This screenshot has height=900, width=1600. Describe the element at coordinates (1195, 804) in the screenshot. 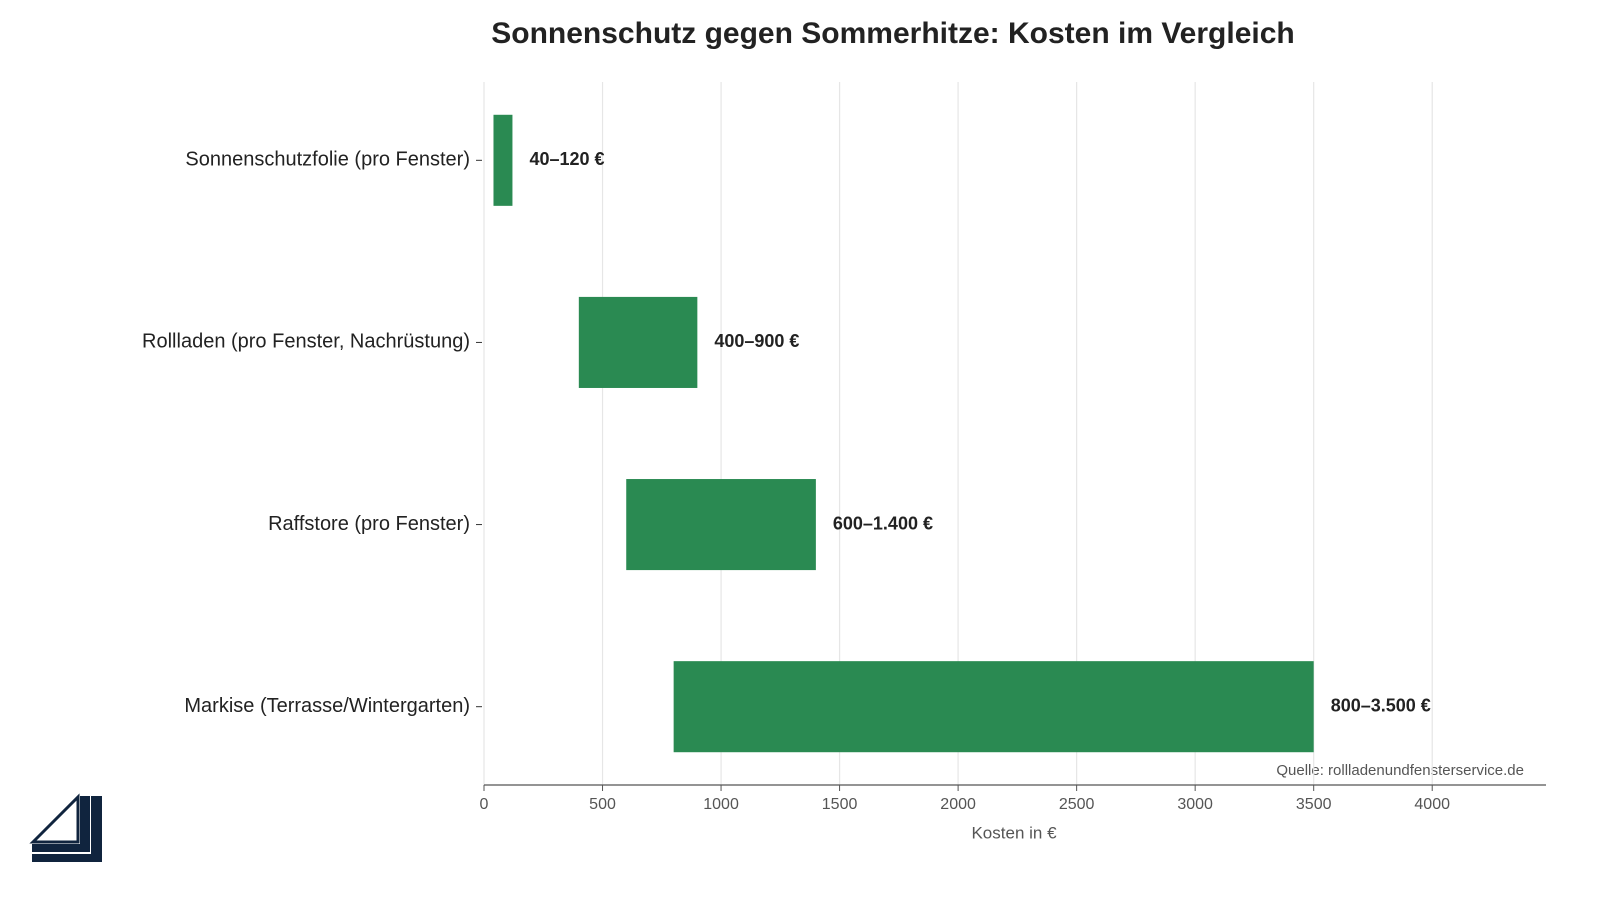

I see `x-tick-label: 3000` at that location.